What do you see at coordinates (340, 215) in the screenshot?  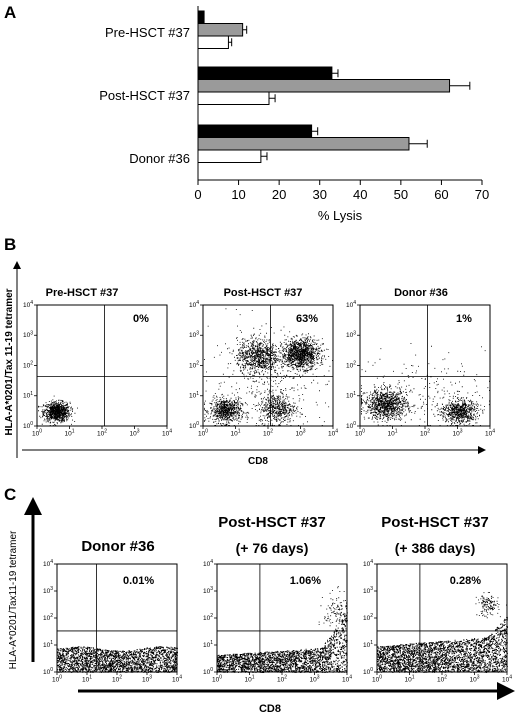 I see `x-axis-label: % Lysis` at bounding box center [340, 215].